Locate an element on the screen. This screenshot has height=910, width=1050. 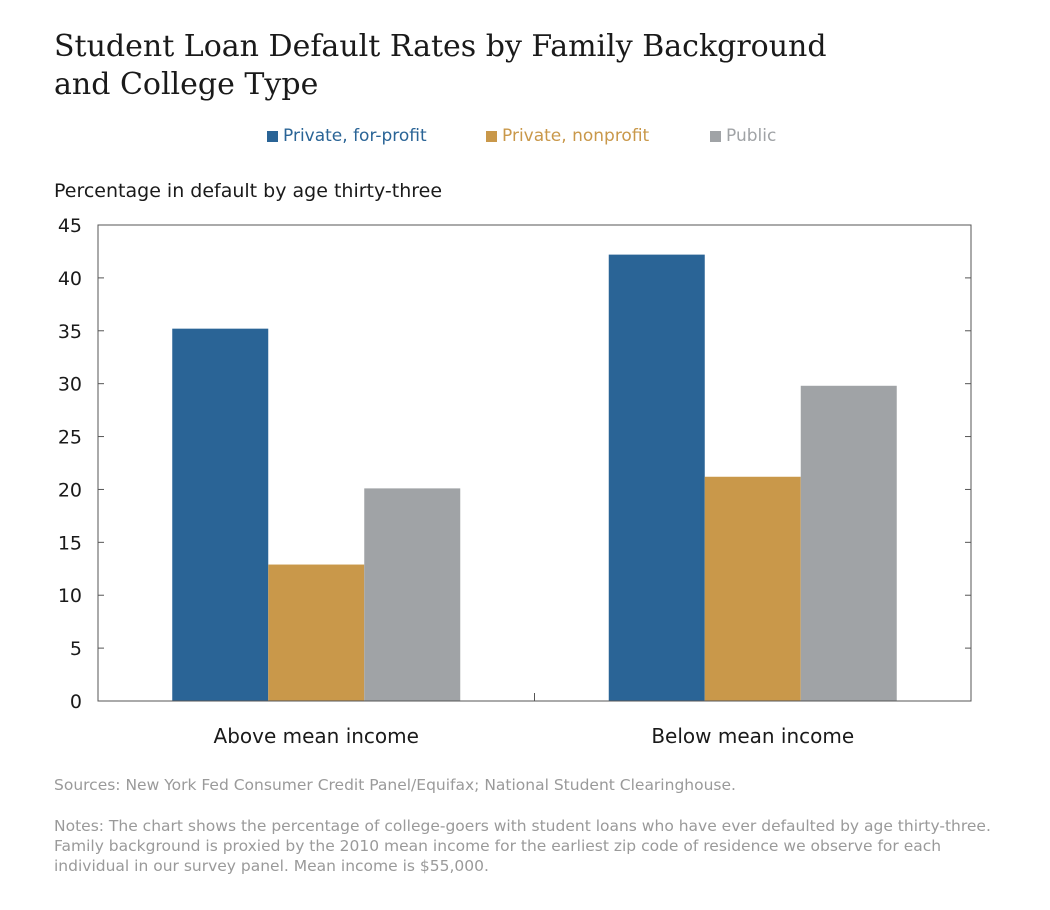
legend-item-nonprofit: Private, nonprofit is located at coordinates (567, 136).